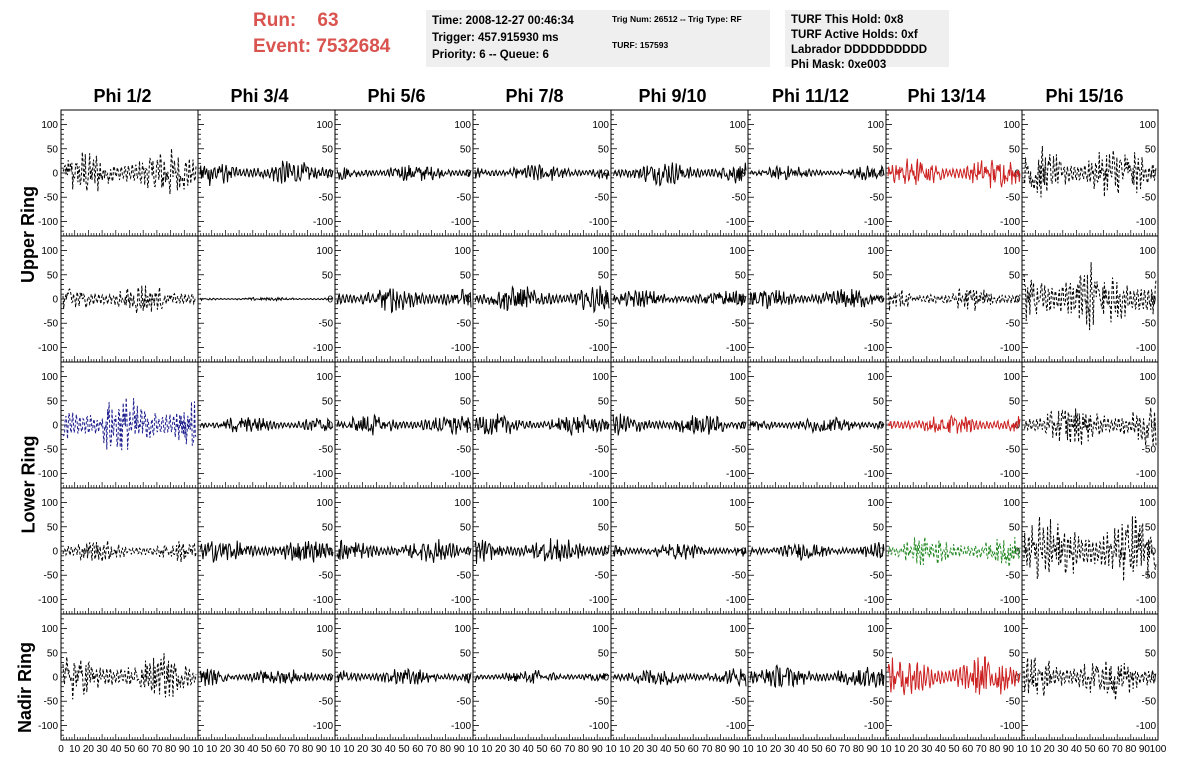 The image size is (1196, 772). I want to click on col-header-phi-7-8: Phi 7/8, so click(534, 96).